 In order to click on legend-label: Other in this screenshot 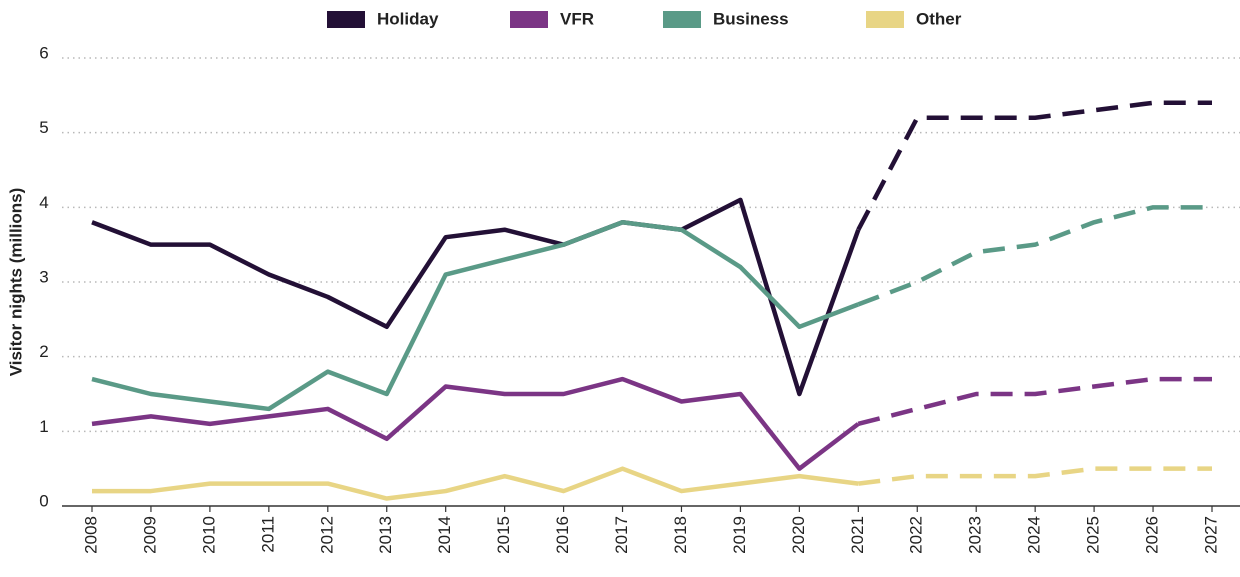, I will do `click(939, 18)`.